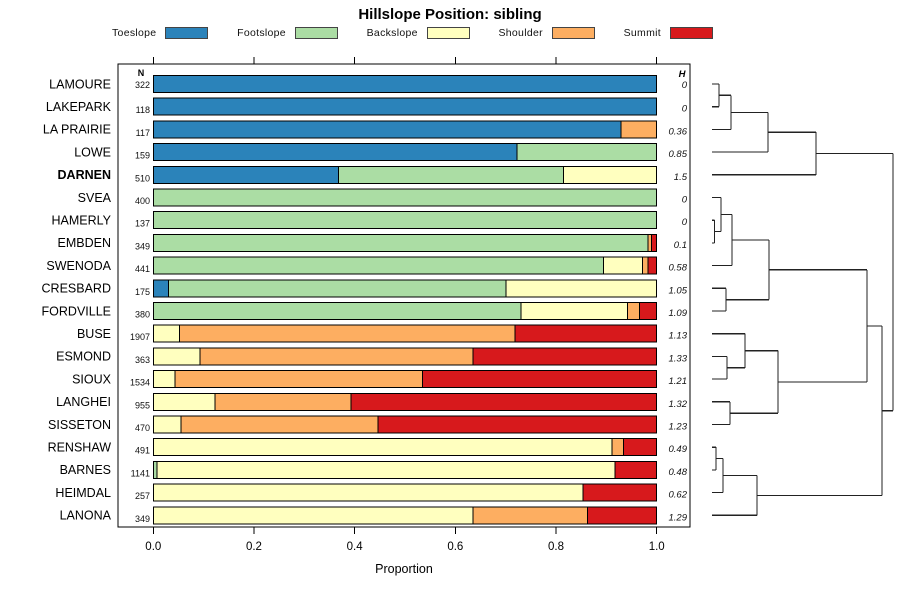 The height and width of the screenshot is (600, 900). What do you see at coordinates (80, 84) in the screenshot?
I see `row-label-lamoure: LAMOURE` at bounding box center [80, 84].